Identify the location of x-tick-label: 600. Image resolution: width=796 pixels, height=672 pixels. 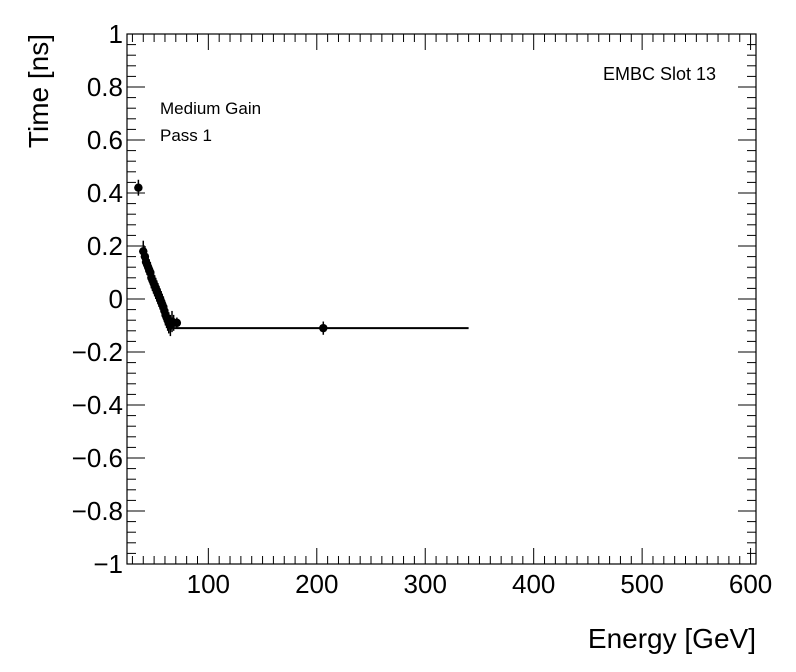
(750, 584).